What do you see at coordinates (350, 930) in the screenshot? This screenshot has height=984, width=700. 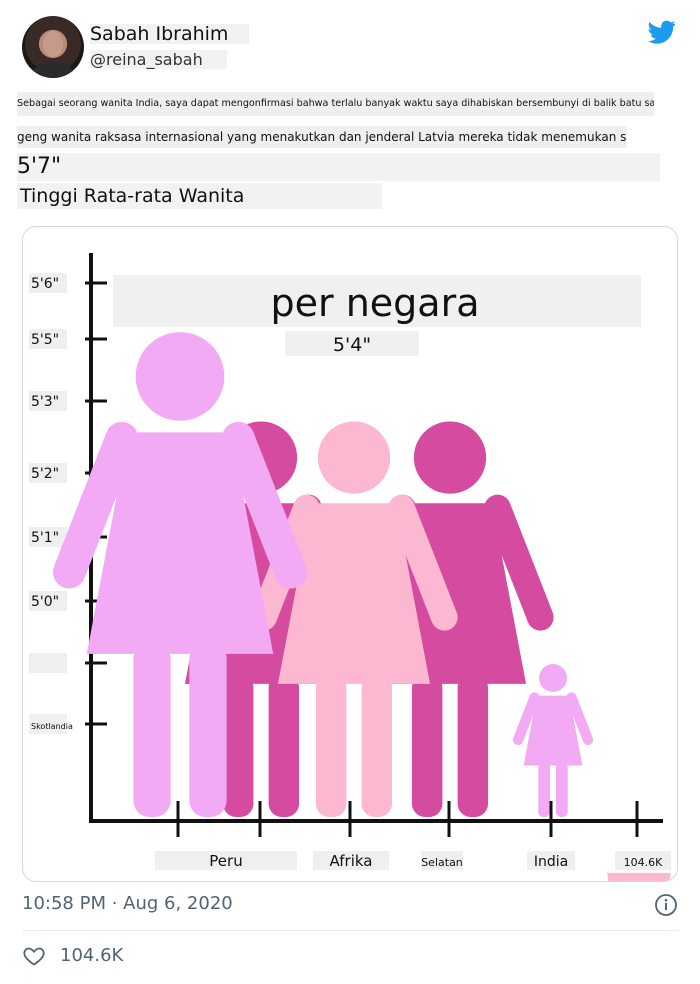 I see `divider` at bounding box center [350, 930].